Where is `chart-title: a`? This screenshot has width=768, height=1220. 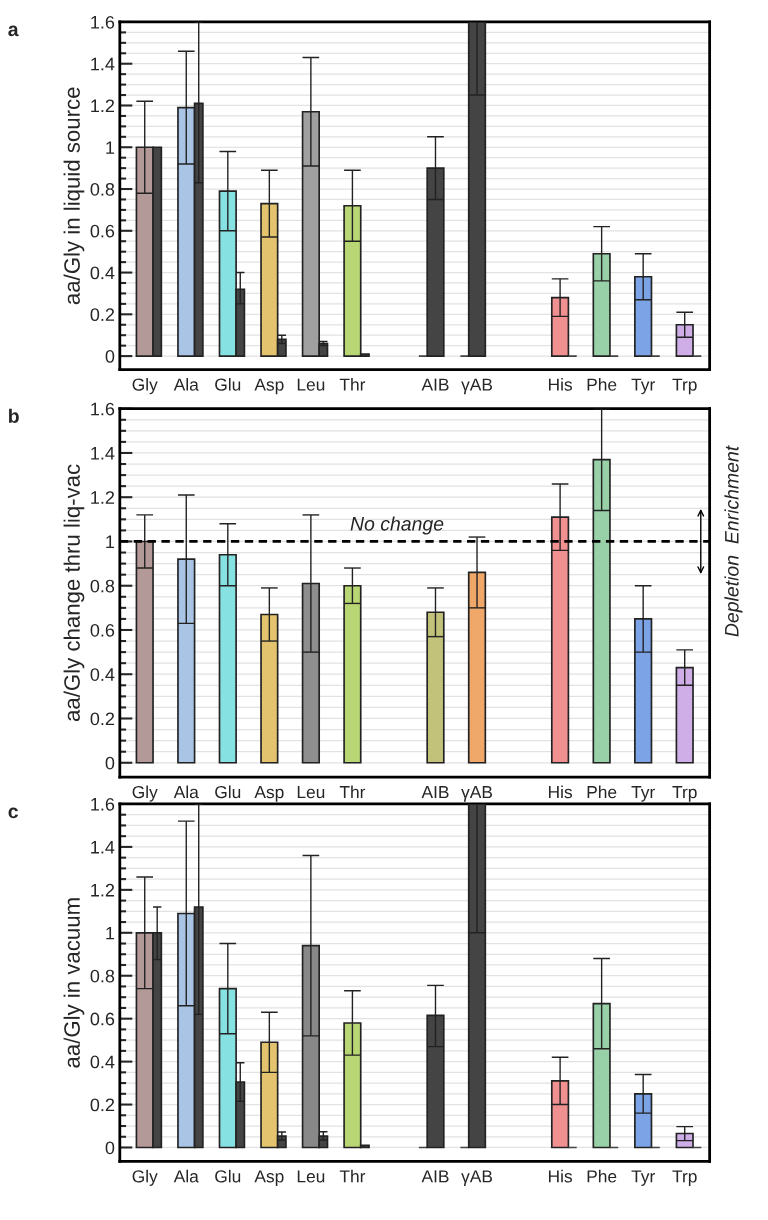
chart-title: a is located at coordinates (13, 31).